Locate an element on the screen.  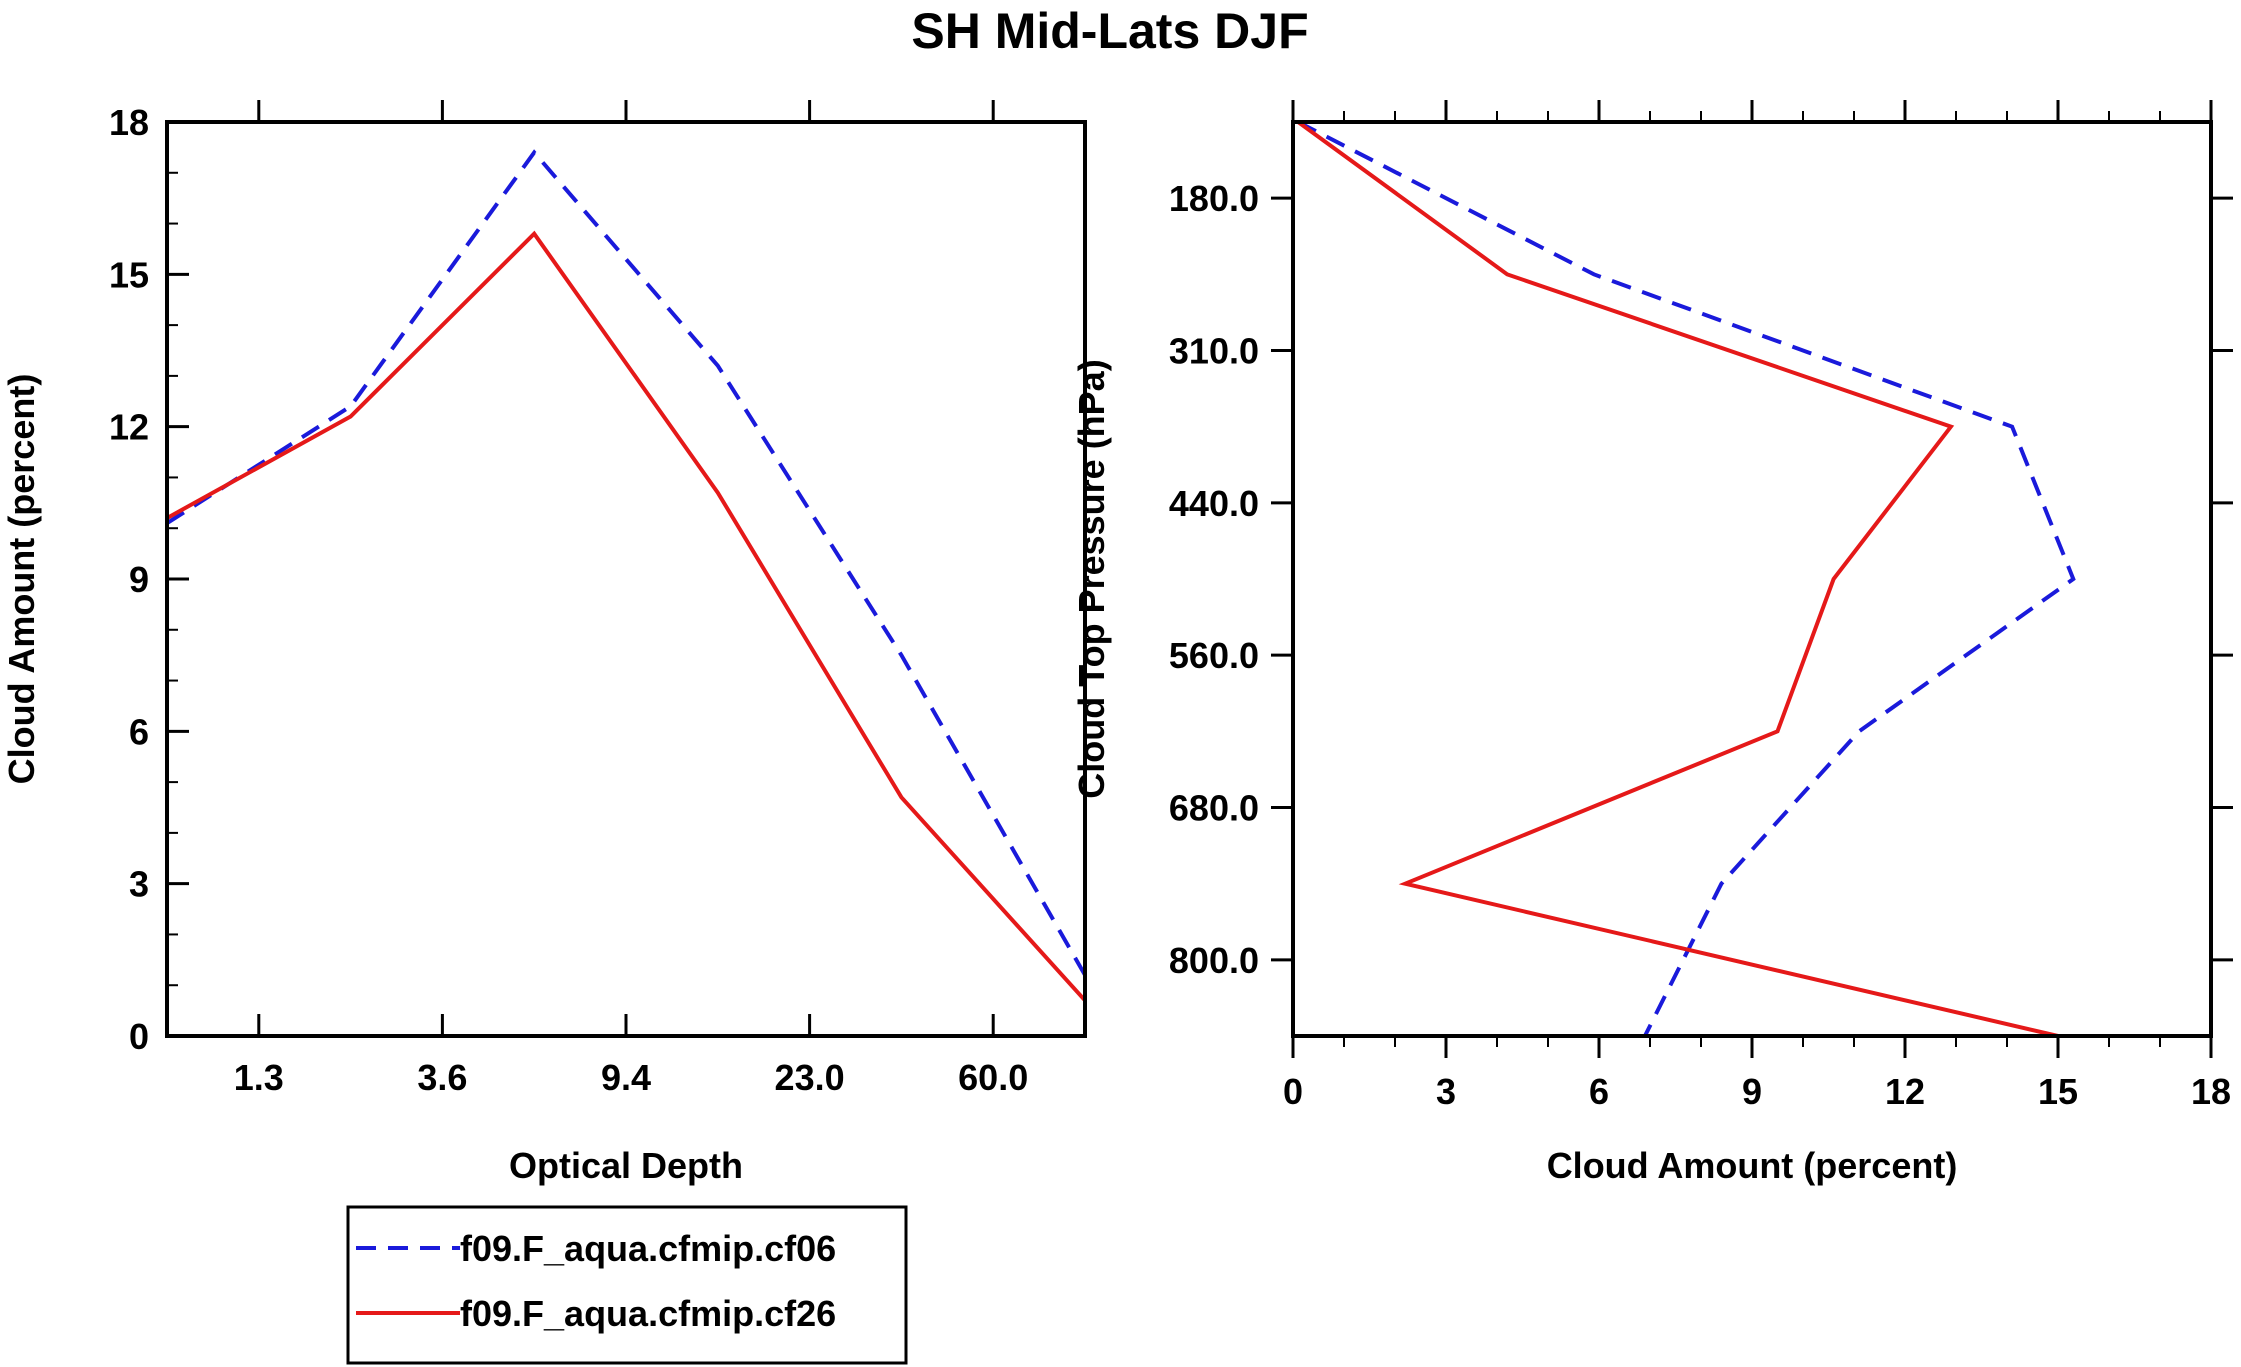
left-y-tick-label: 6 is located at coordinates (139, 731).